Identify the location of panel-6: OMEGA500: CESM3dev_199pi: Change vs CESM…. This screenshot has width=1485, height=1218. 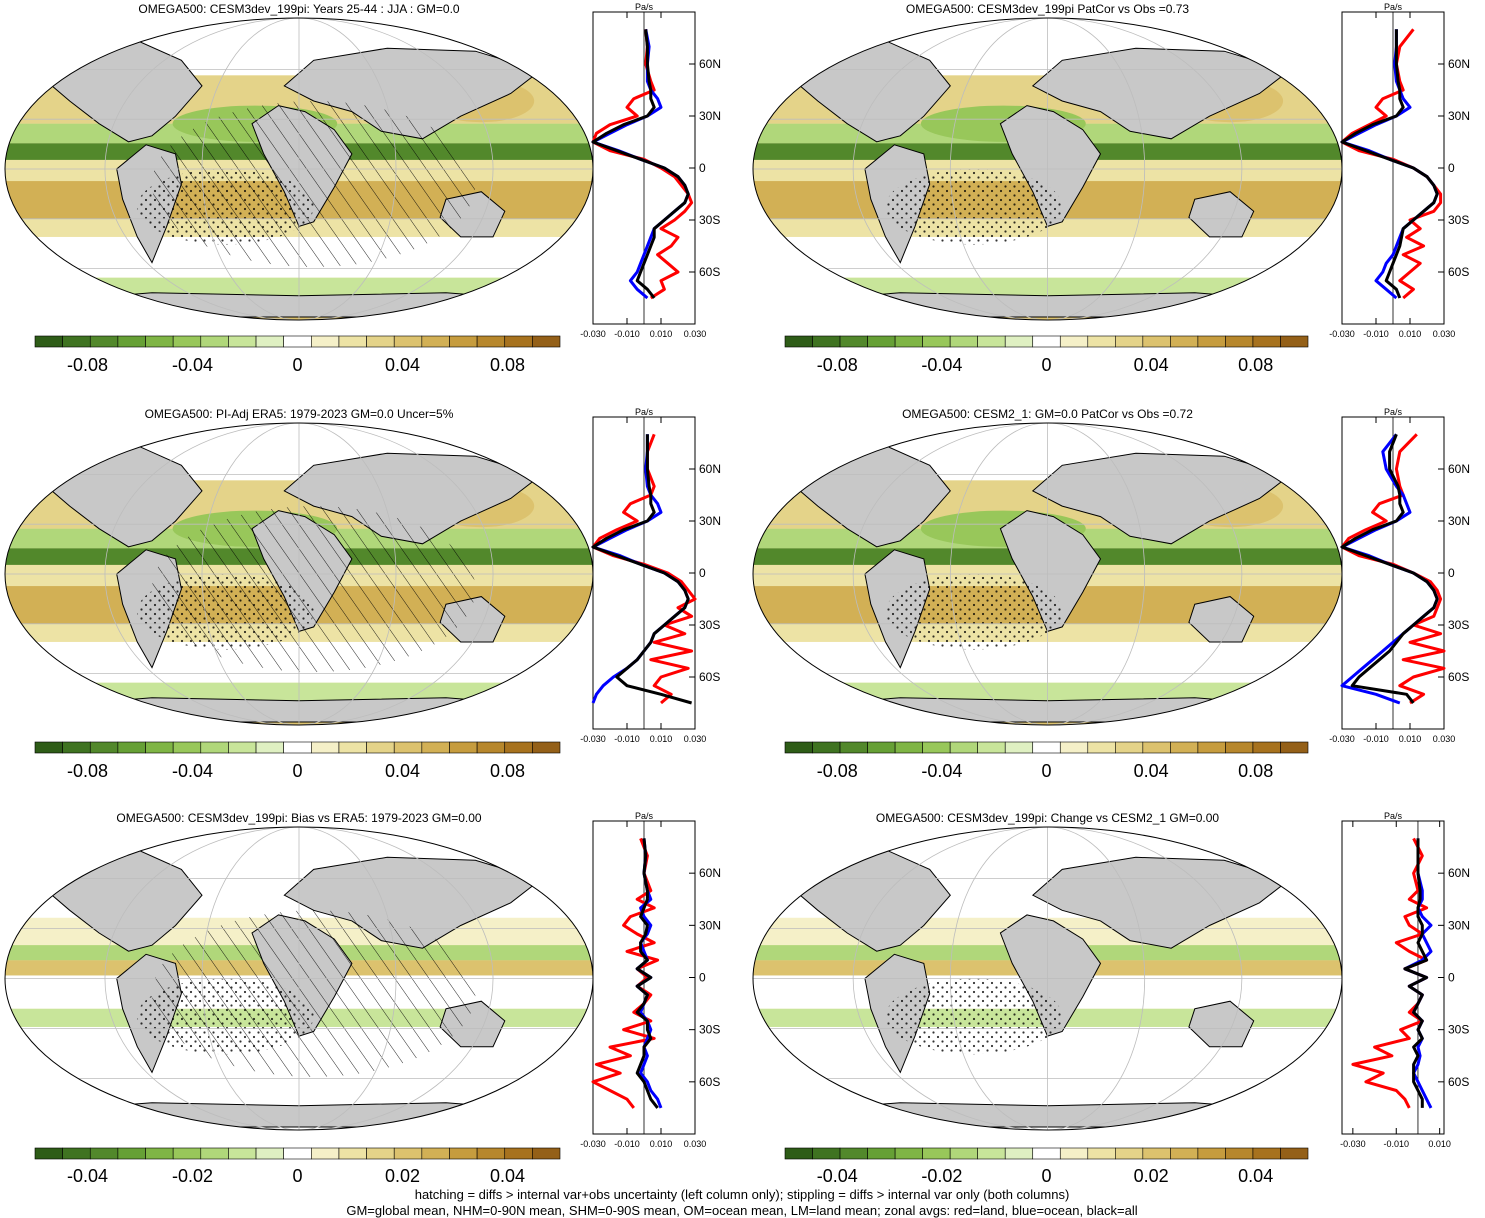
(1111, 998).